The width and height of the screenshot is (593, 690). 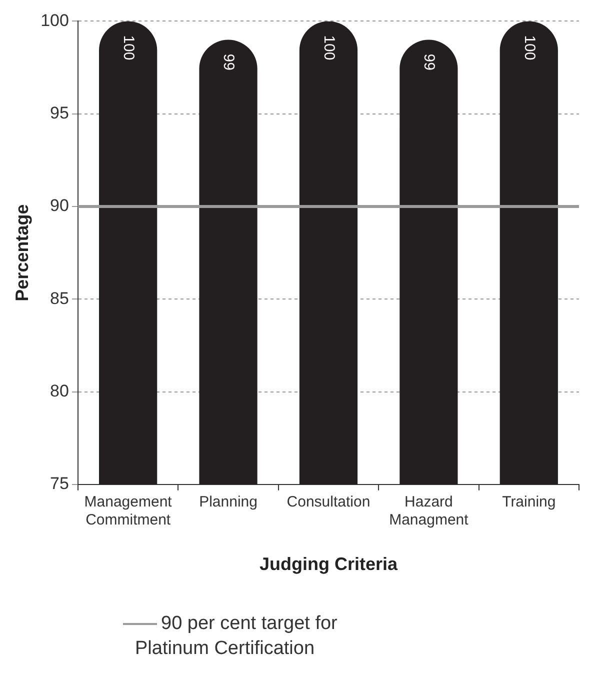 I want to click on y-axis-title: Percentage, so click(x=22, y=253).